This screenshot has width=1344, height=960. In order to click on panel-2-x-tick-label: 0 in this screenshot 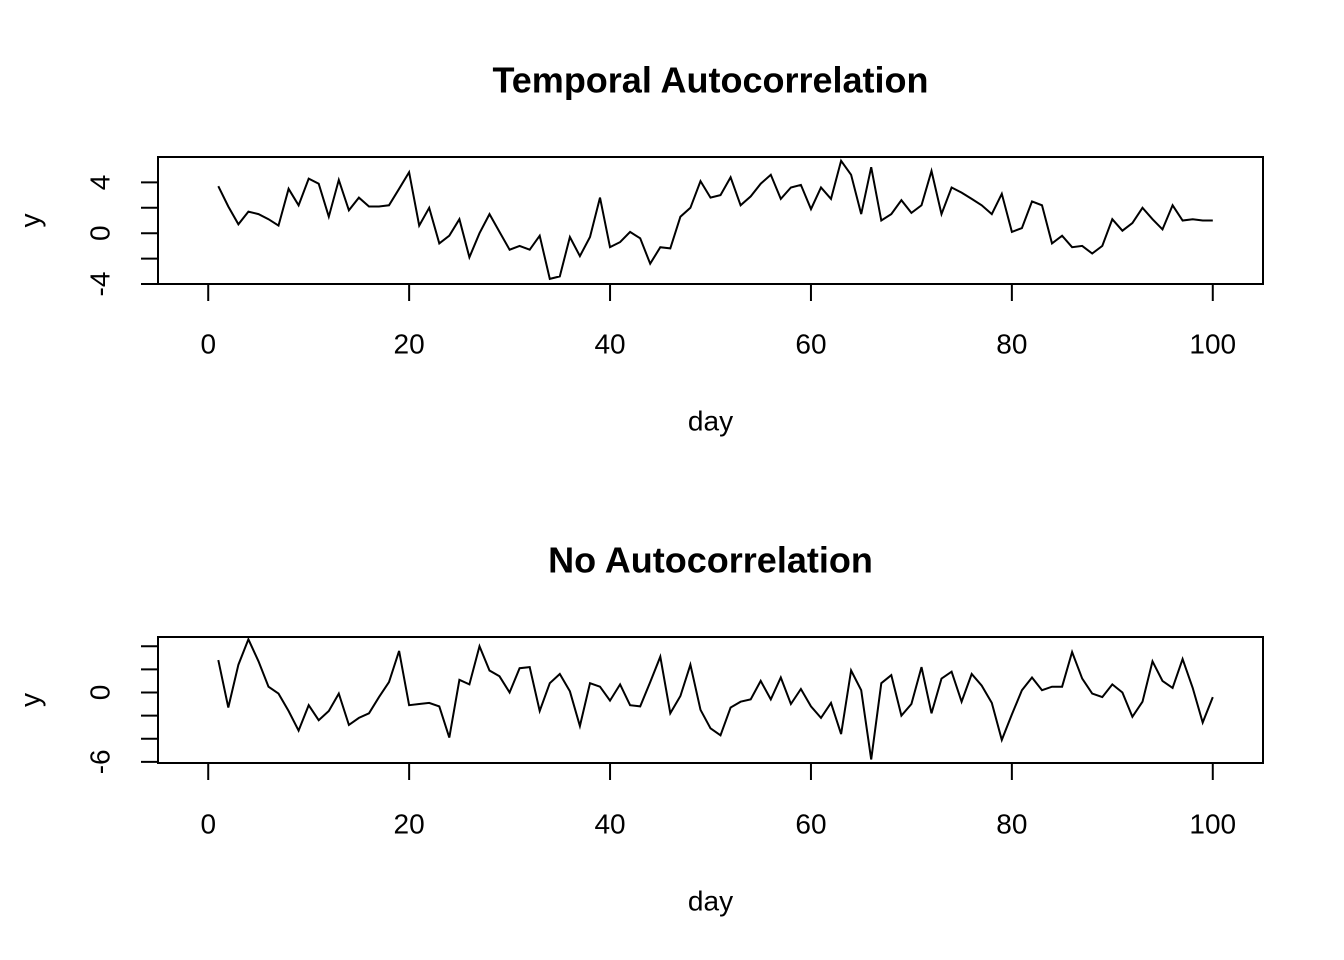, I will do `click(208, 824)`.